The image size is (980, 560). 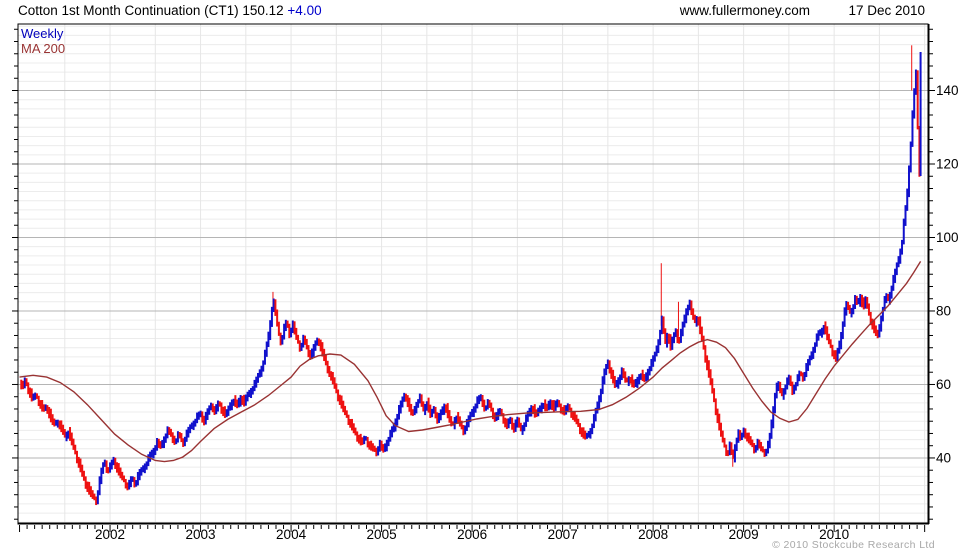 I want to click on chart-legend: Weekly MA 200, so click(x=43, y=41).